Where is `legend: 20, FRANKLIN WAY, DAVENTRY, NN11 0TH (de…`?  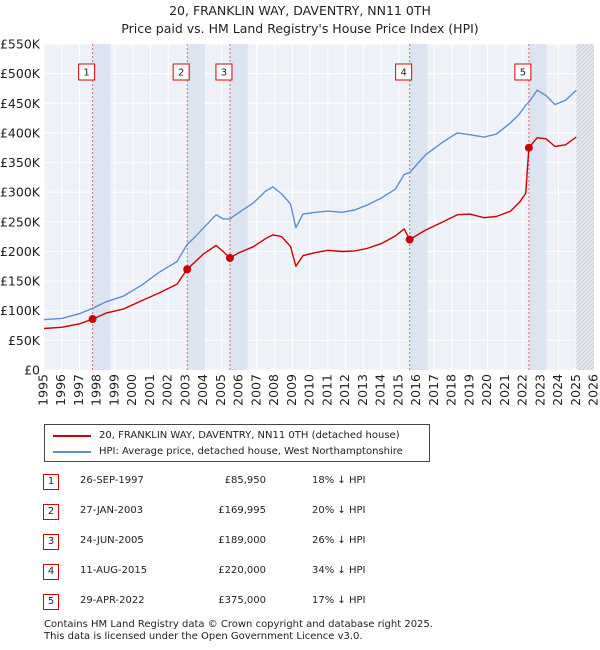 legend: 20, FRANKLIN WAY, DAVENTRY, NN11 0TH (de… is located at coordinates (237, 443).